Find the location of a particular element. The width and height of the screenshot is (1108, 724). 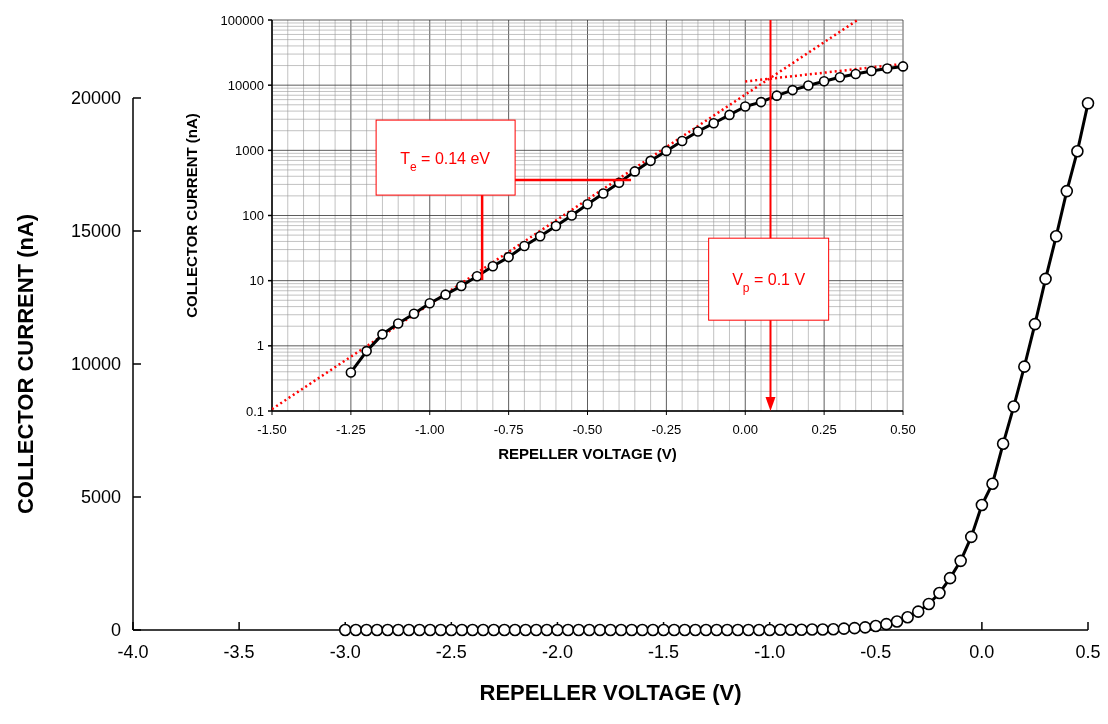

x-tick-label: -0.75 is located at coordinates (508, 429).